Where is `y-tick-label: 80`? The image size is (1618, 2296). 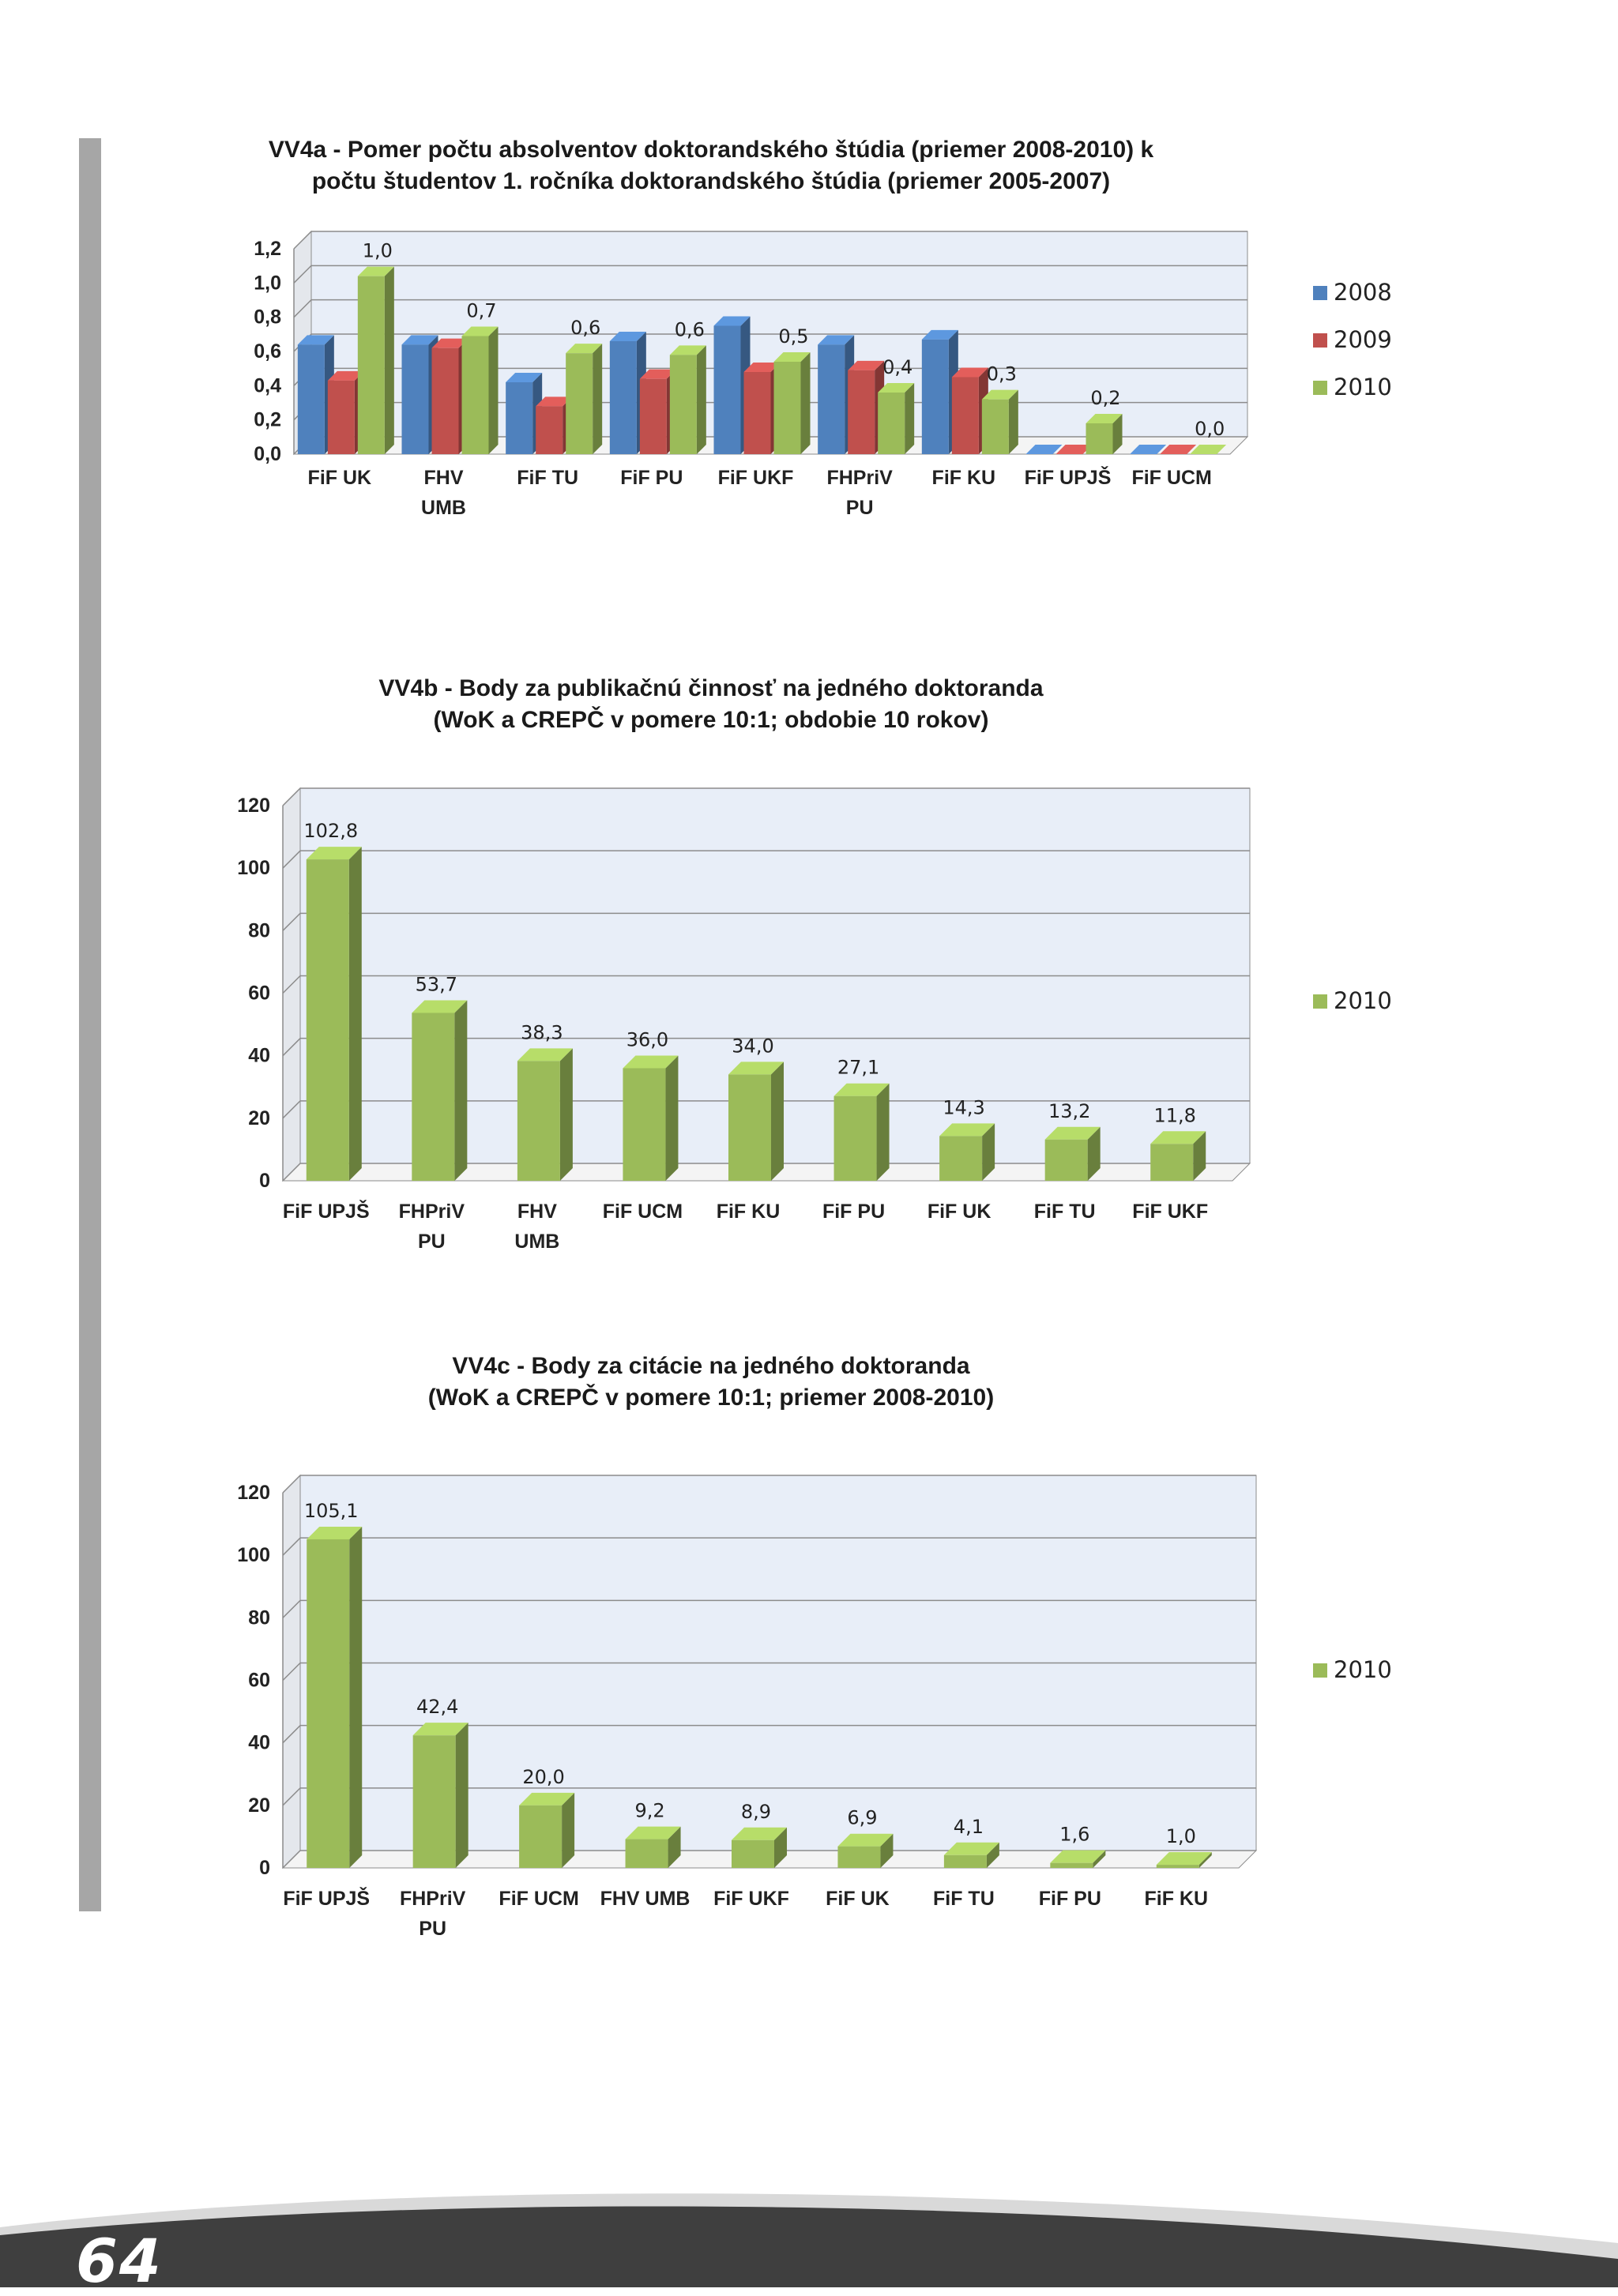
y-tick-label: 80 is located at coordinates (259, 1618).